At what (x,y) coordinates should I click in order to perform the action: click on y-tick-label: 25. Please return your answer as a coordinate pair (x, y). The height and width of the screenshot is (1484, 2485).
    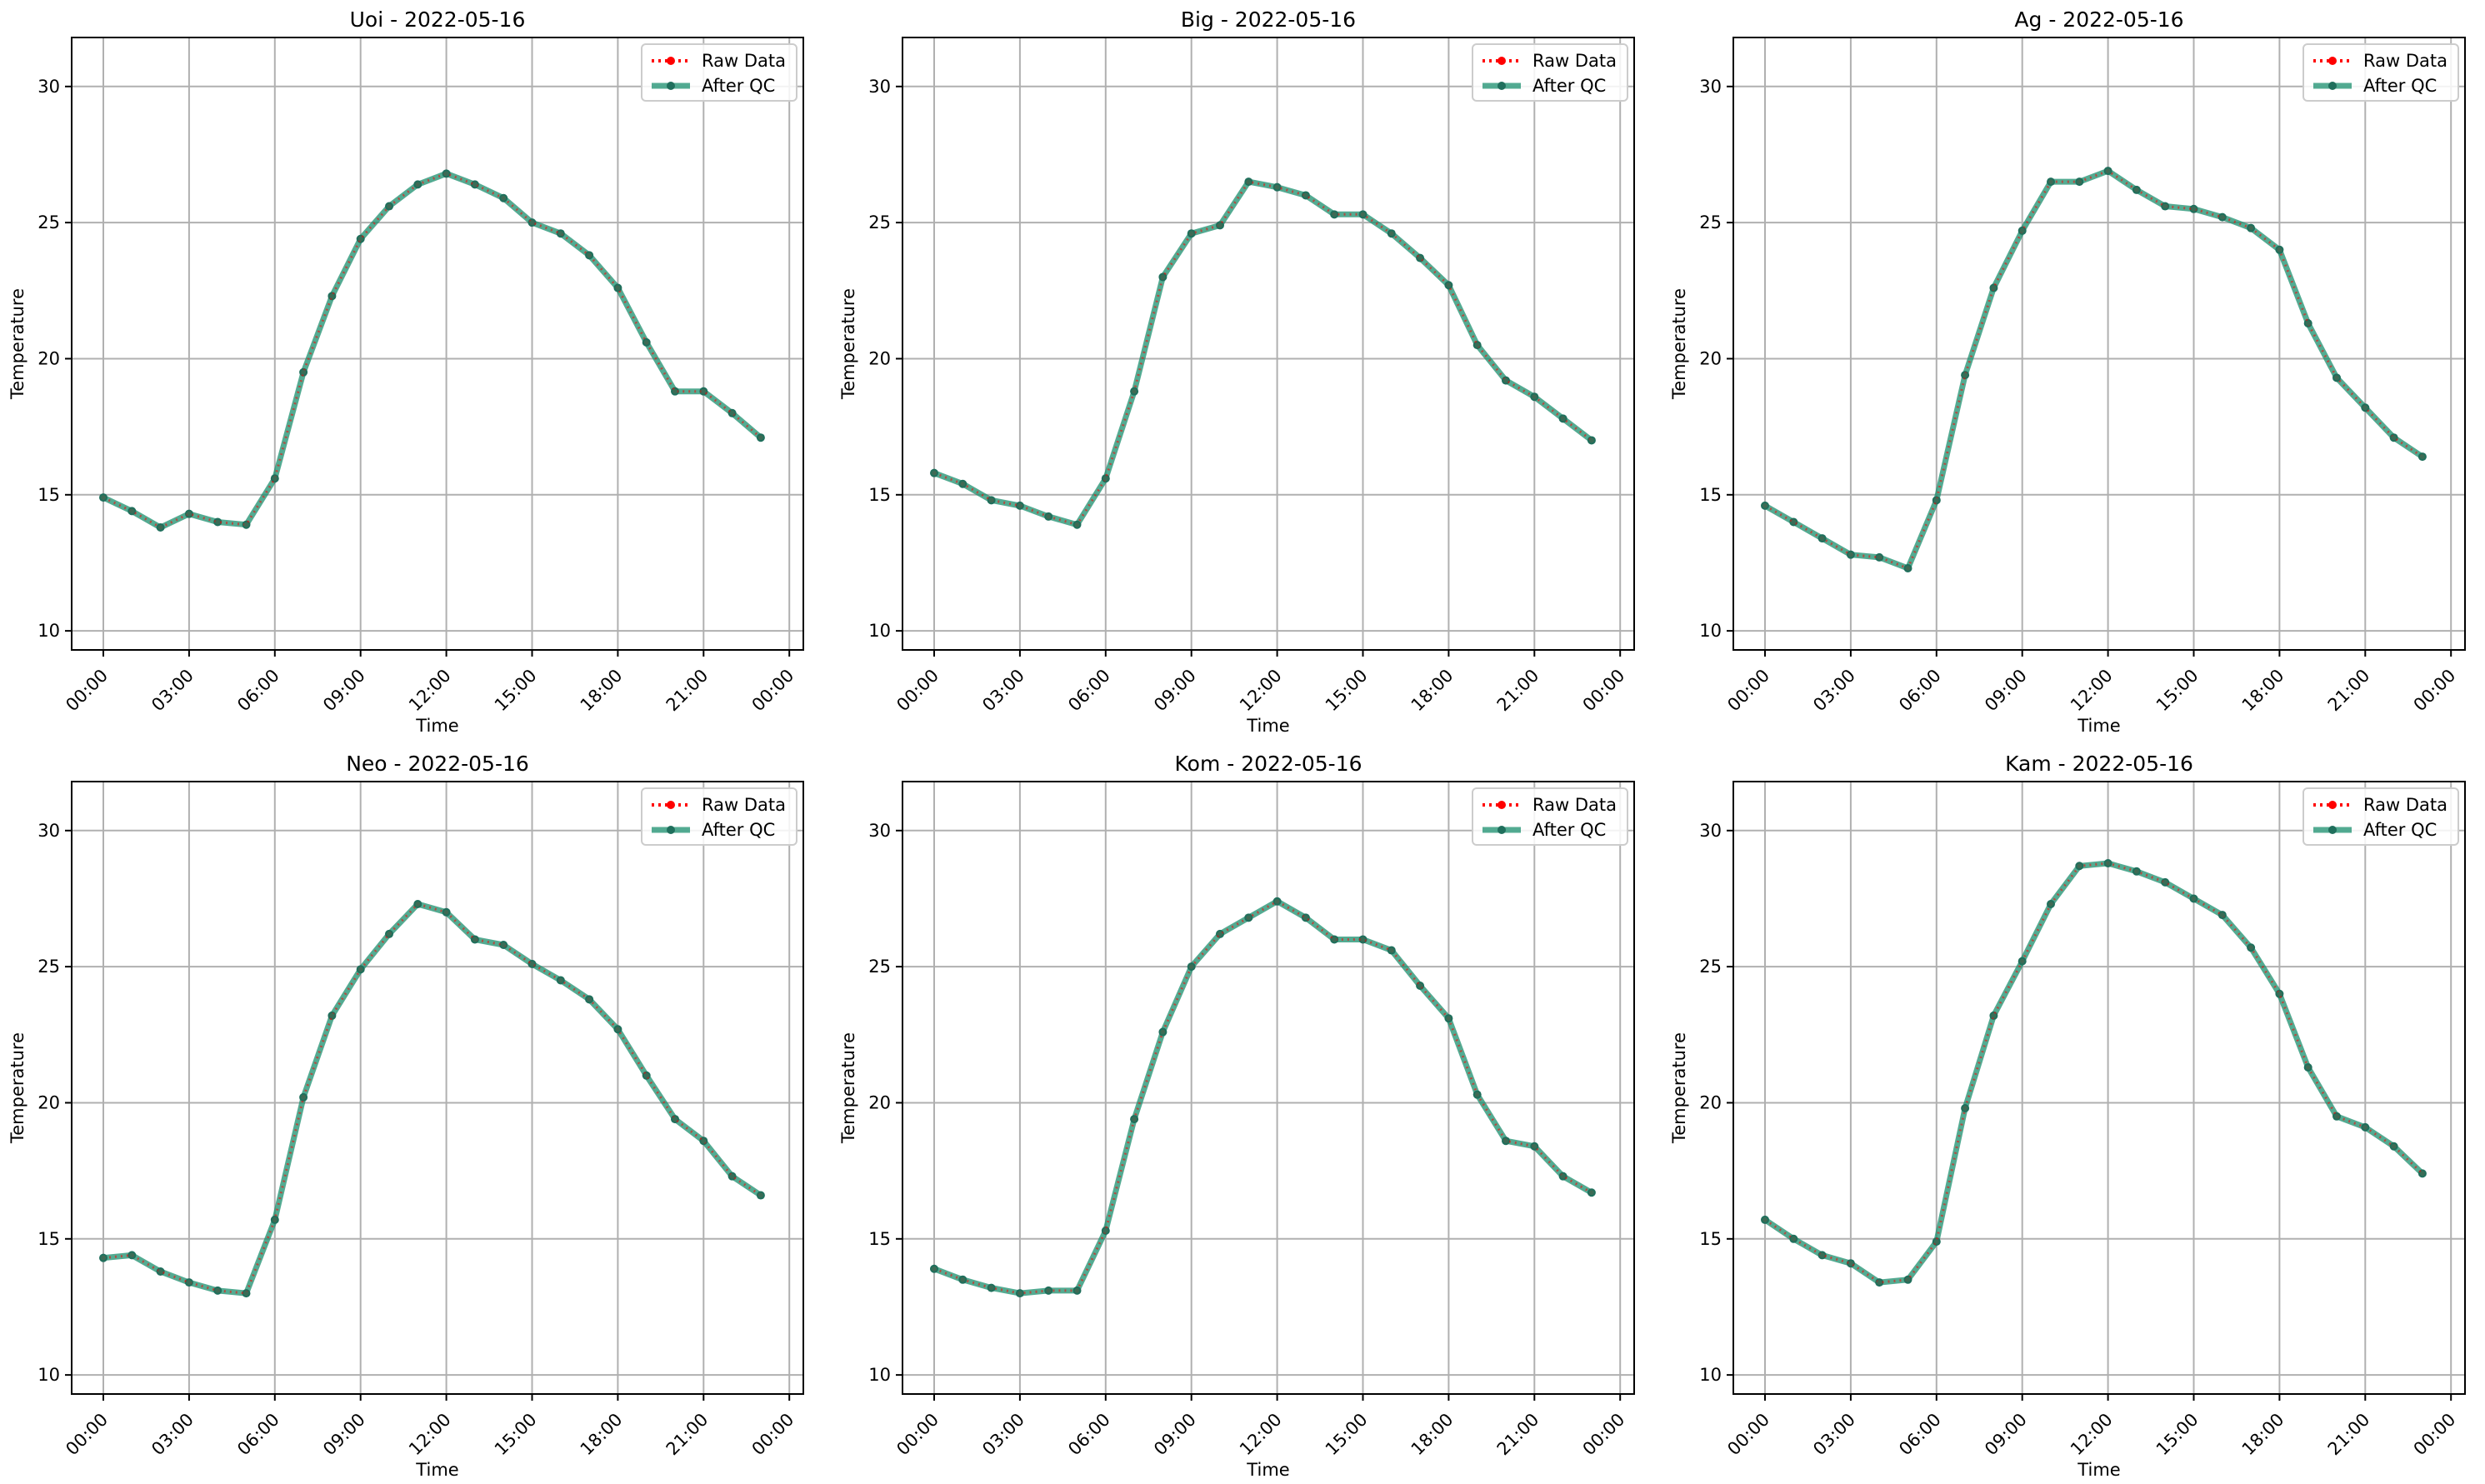
    Looking at the image, I should click on (879, 967).